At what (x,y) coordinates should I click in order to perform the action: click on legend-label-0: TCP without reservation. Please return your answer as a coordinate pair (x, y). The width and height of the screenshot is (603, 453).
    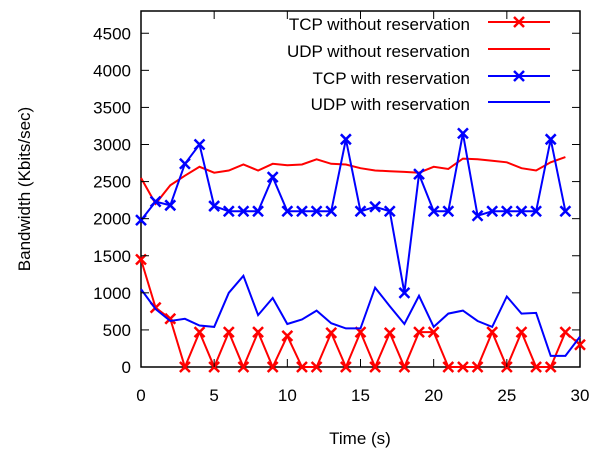
    Looking at the image, I should click on (379, 24).